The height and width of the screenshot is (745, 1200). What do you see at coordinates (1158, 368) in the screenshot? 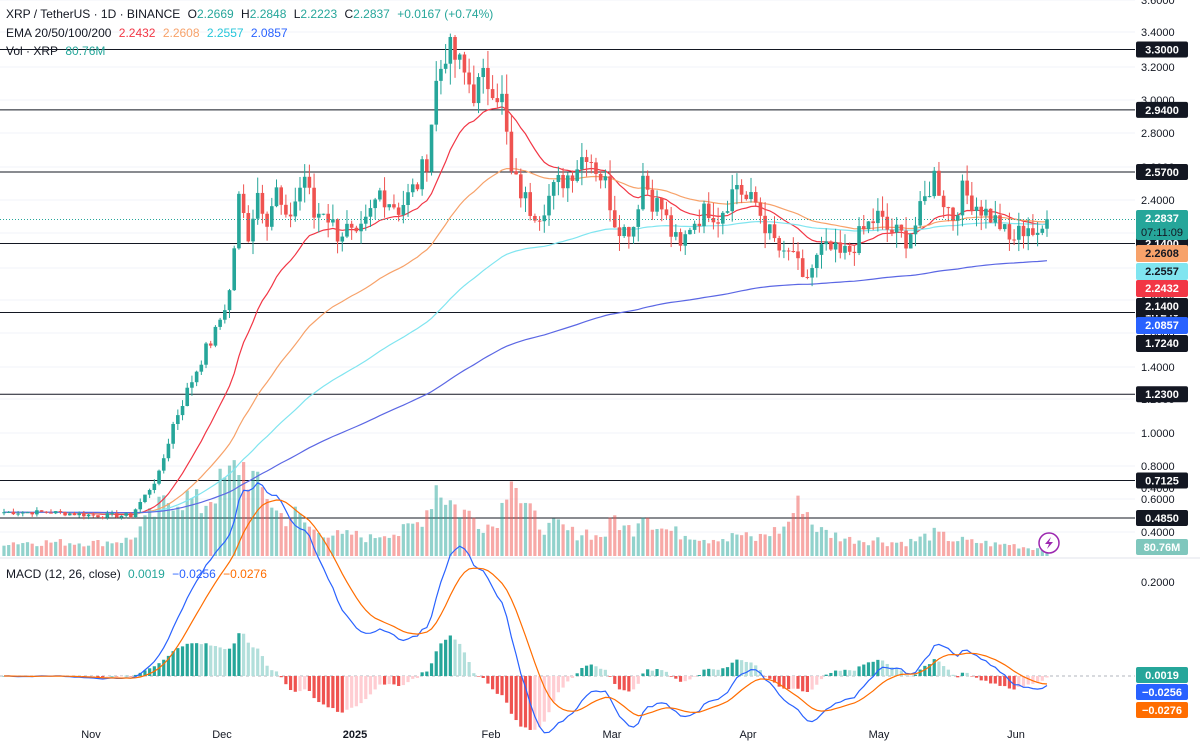
I see `price-tick-label: 1.4000` at bounding box center [1158, 368].